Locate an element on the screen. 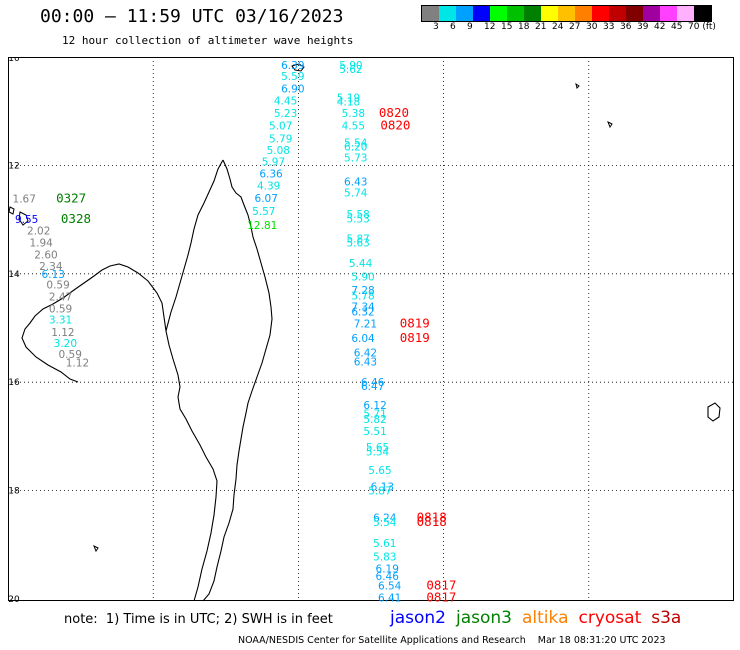  legend-label: 36 is located at coordinates (626, 27).